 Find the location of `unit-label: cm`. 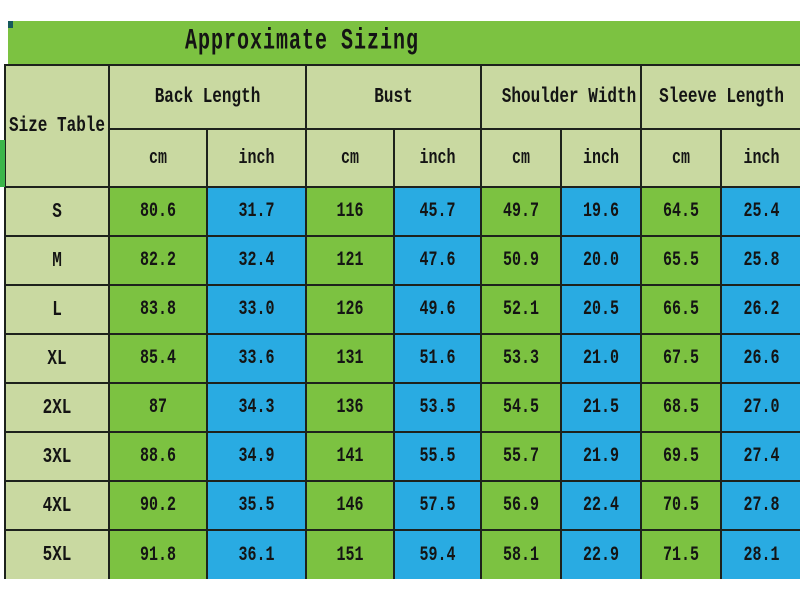

unit-label: cm is located at coordinates (157, 158).